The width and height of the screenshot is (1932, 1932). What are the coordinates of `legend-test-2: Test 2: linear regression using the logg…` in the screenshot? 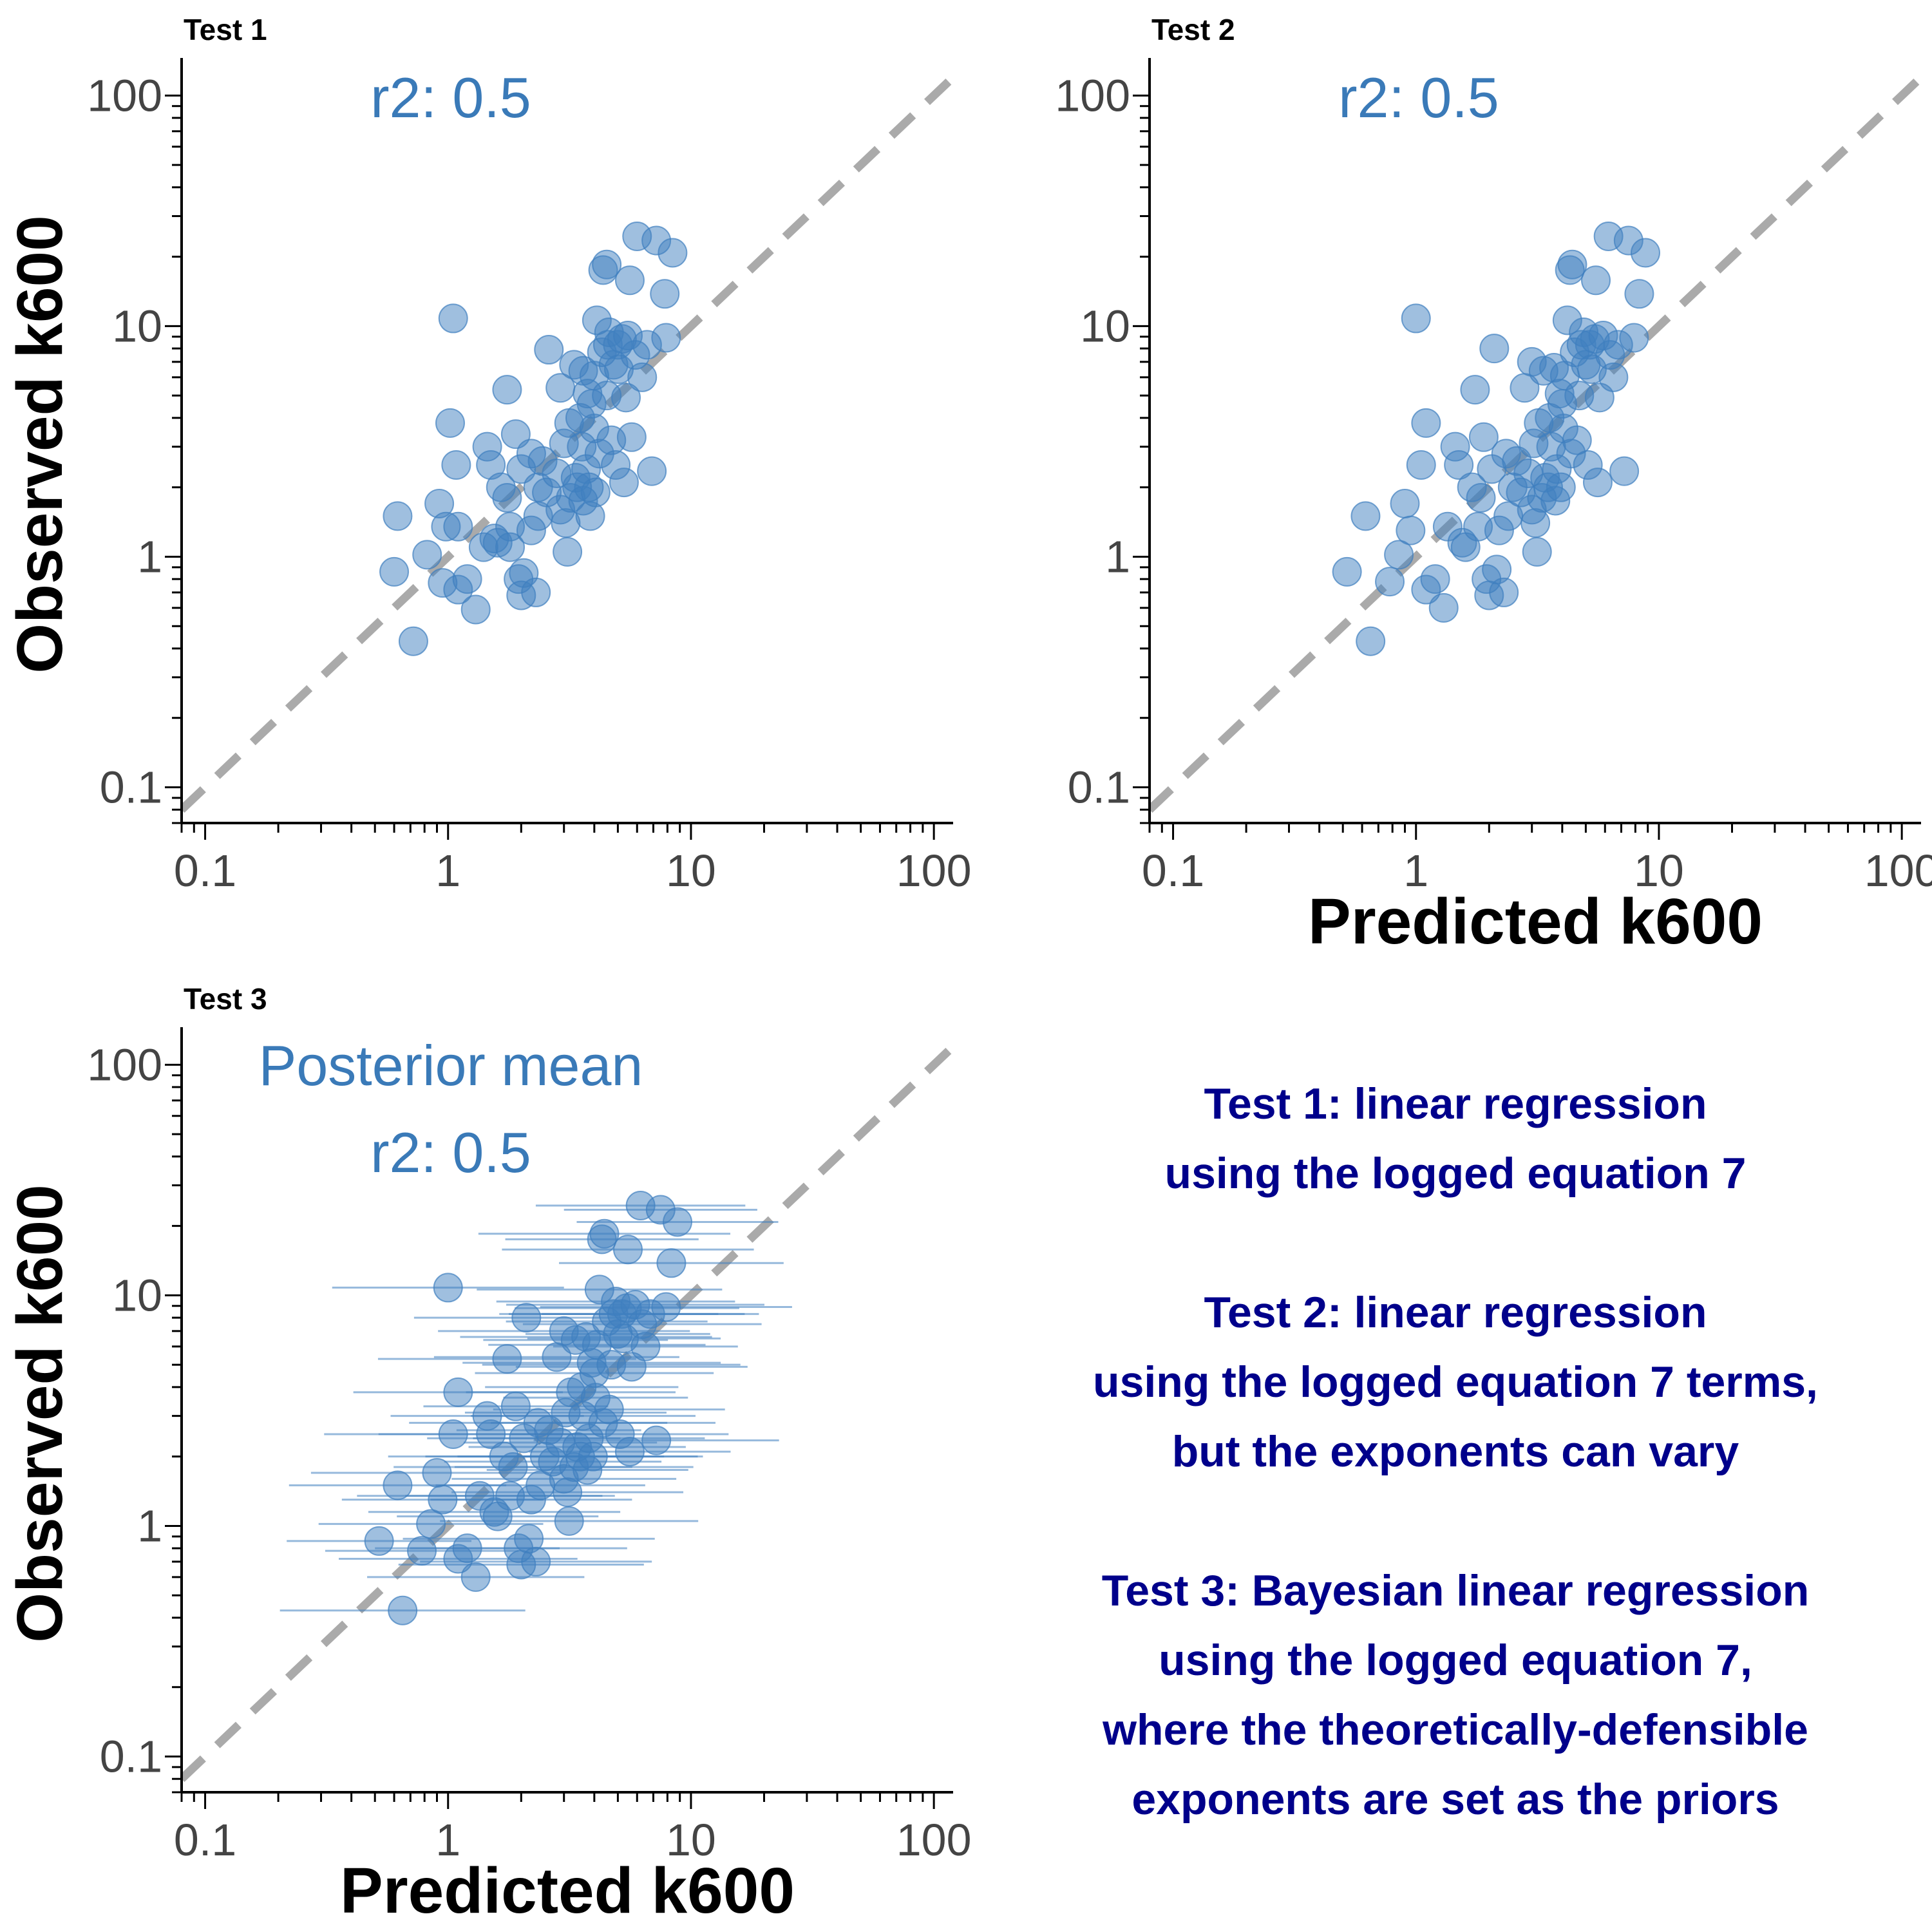 It's located at (1455, 1382).